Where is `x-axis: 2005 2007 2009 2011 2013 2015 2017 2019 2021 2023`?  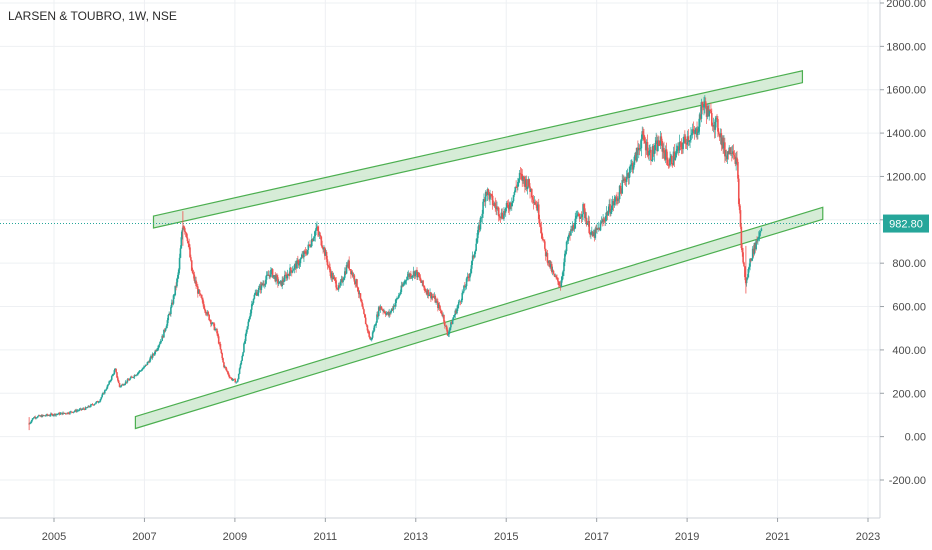
x-axis: 2005 2007 2009 2011 2013 2015 2017 2019 2021 2023 is located at coordinates (440, 533).